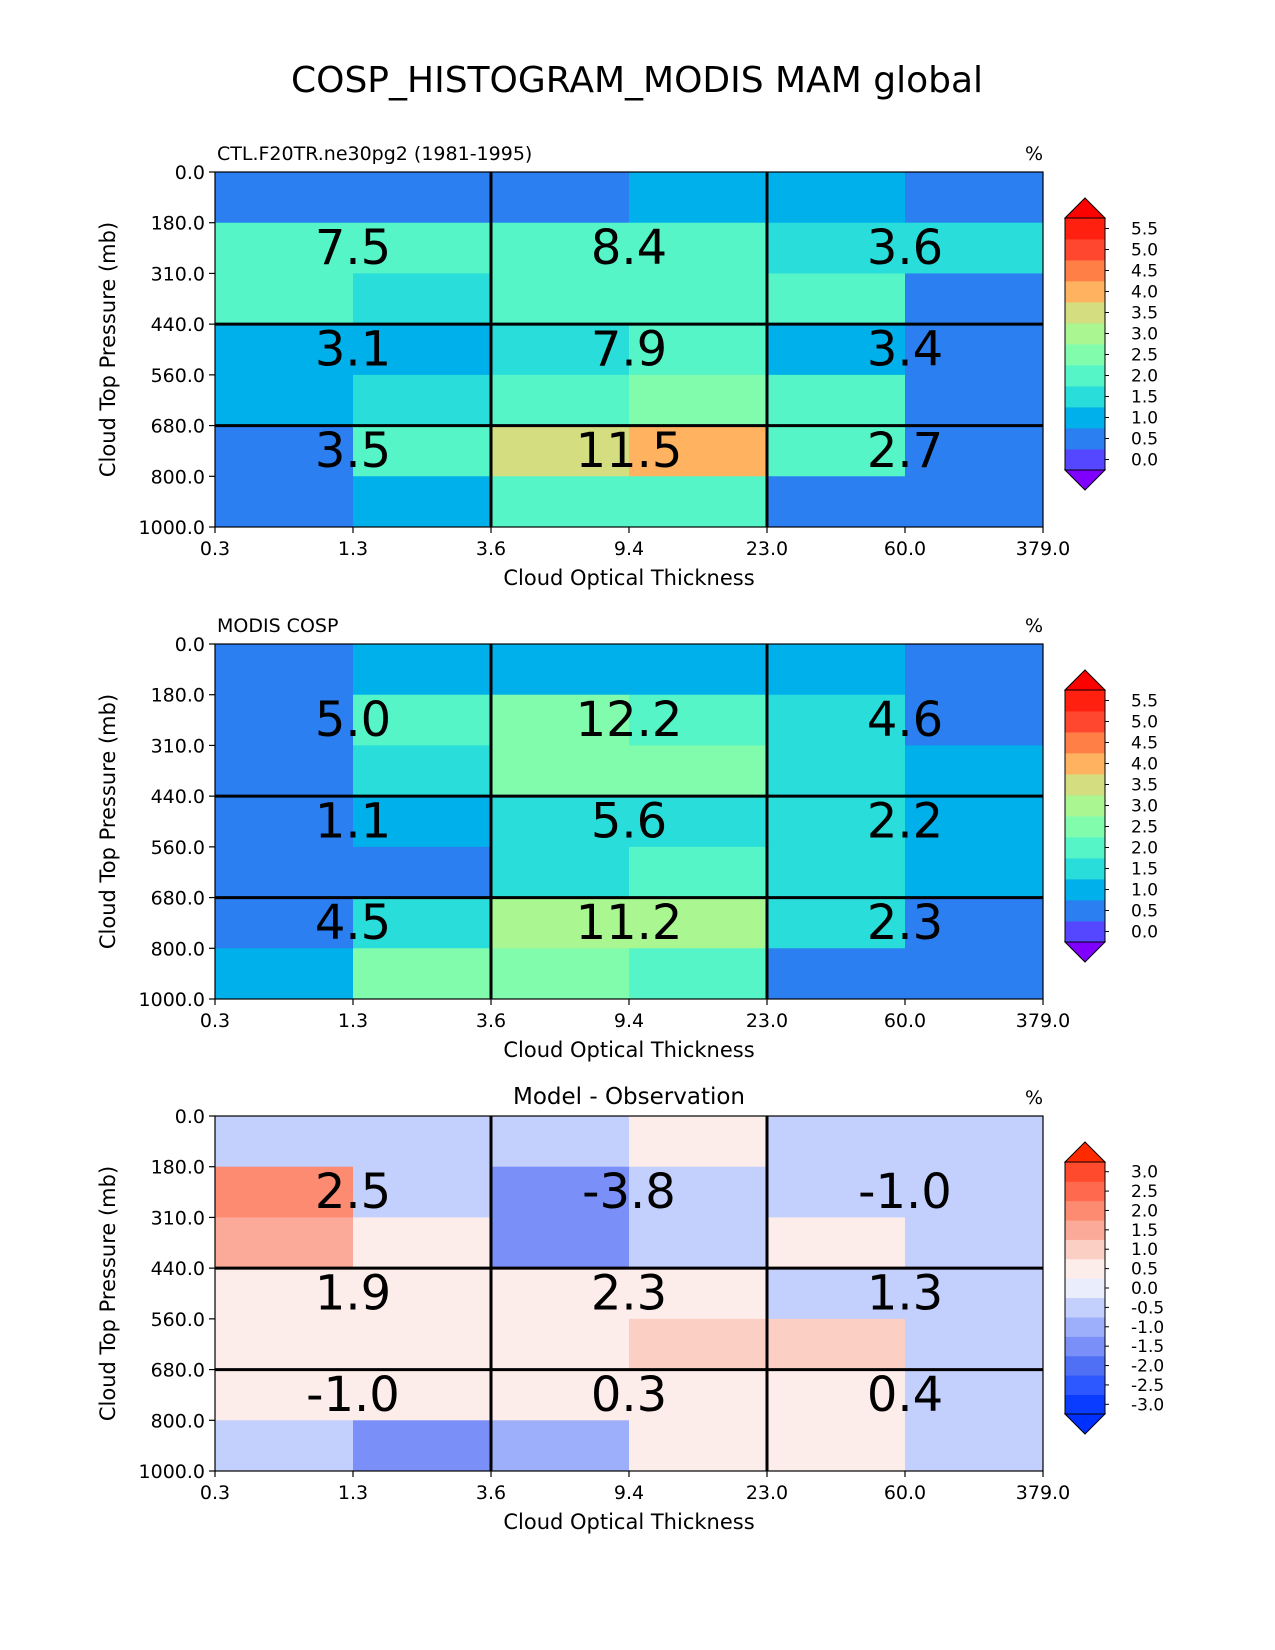 The width and height of the screenshot is (1275, 1650). What do you see at coordinates (1147, 1328) in the screenshot?
I see `colorbar-tick-label: -1.0` at bounding box center [1147, 1328].